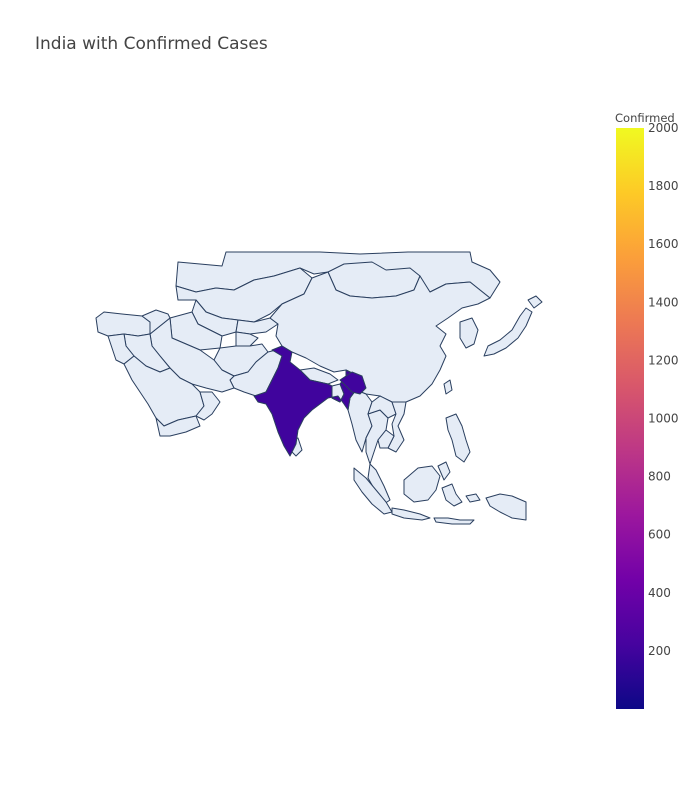  What do you see at coordinates (469, 333) in the screenshot?
I see `country-korea` at bounding box center [469, 333].